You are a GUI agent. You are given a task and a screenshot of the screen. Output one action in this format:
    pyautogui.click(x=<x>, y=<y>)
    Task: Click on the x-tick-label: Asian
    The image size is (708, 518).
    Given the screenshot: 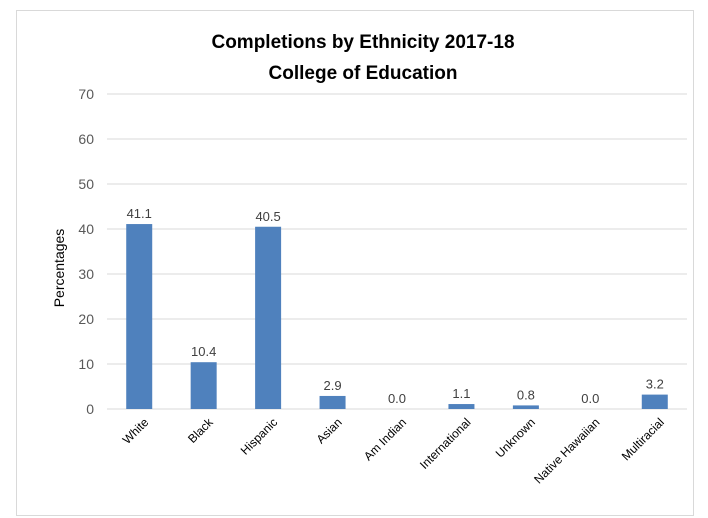 What is the action you would take?
    pyautogui.click(x=329, y=430)
    